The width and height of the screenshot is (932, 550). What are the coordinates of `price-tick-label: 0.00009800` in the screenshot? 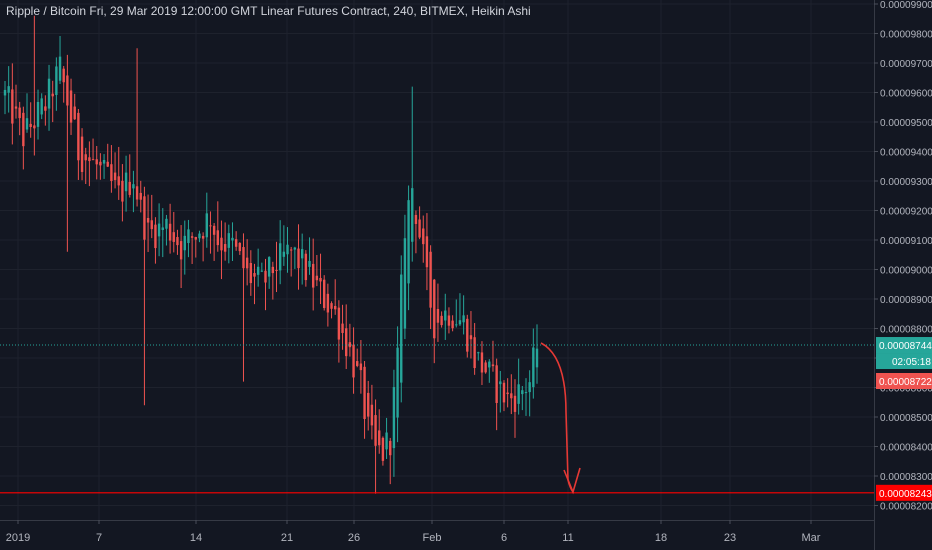 It's located at (906, 35).